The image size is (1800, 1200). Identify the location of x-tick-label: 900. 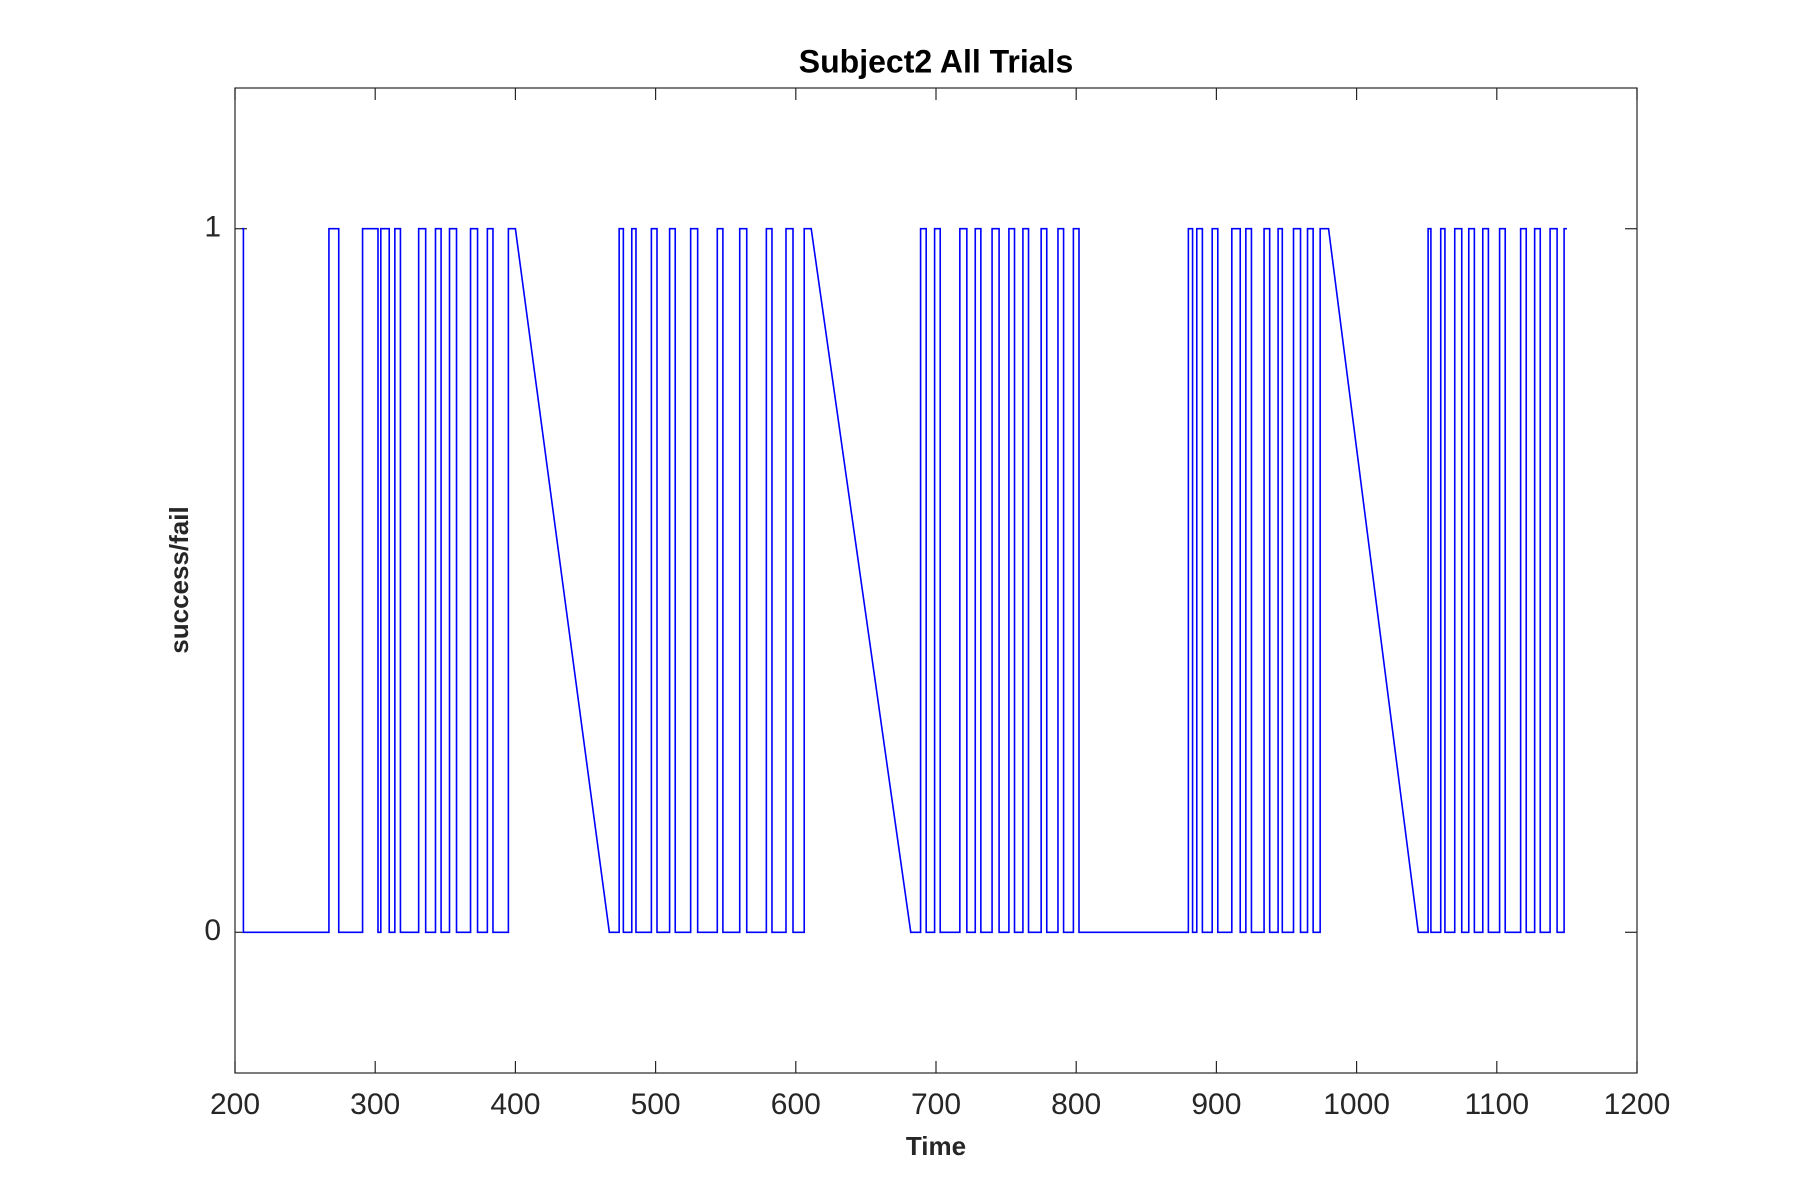
(1216, 1104).